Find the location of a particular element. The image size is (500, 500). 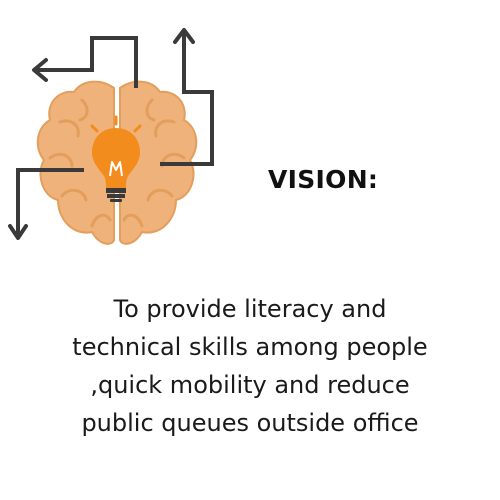

brain-right-hemisphere is located at coordinates (158, 162).